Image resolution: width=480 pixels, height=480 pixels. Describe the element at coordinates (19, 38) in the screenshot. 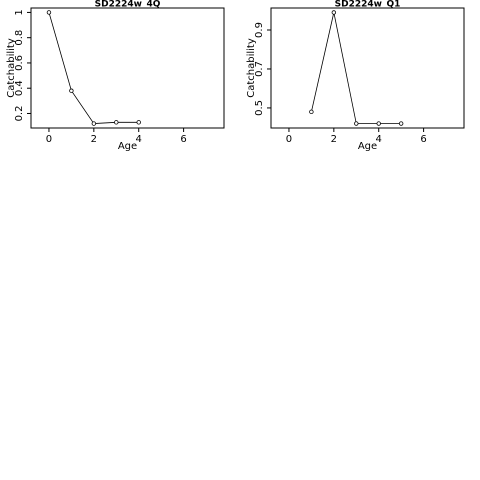

I see `y-tick-label: 0.8` at that location.